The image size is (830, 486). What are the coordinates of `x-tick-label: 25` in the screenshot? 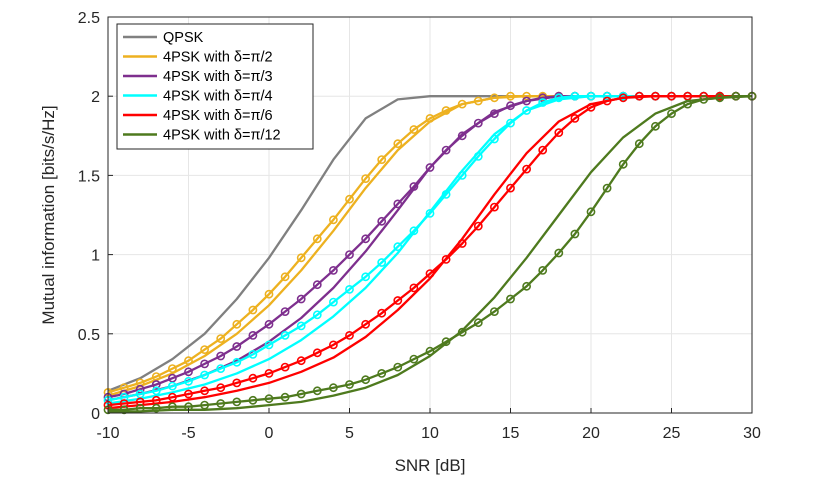 It's located at (672, 433).